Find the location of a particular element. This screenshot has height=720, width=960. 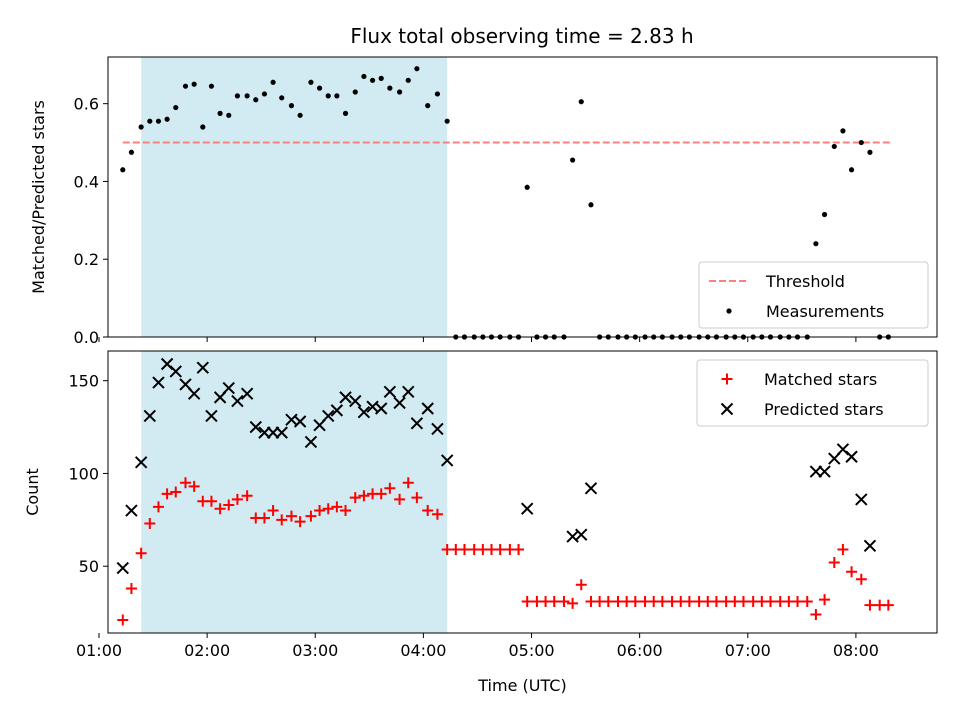

legend-box is located at coordinates (813, 295).